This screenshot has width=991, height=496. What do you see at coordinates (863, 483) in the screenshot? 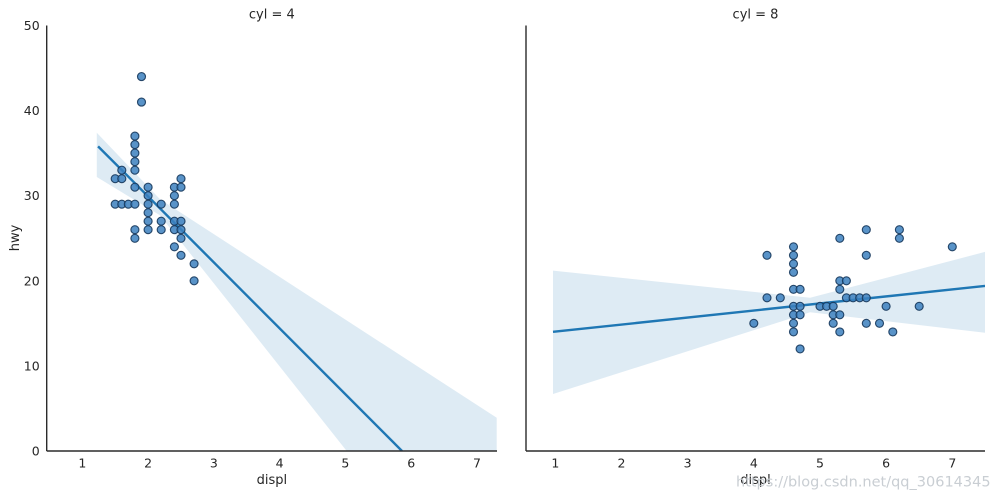
I see `watermark-text: https://blog.csdn.net/qq_30614345` at bounding box center [863, 483].